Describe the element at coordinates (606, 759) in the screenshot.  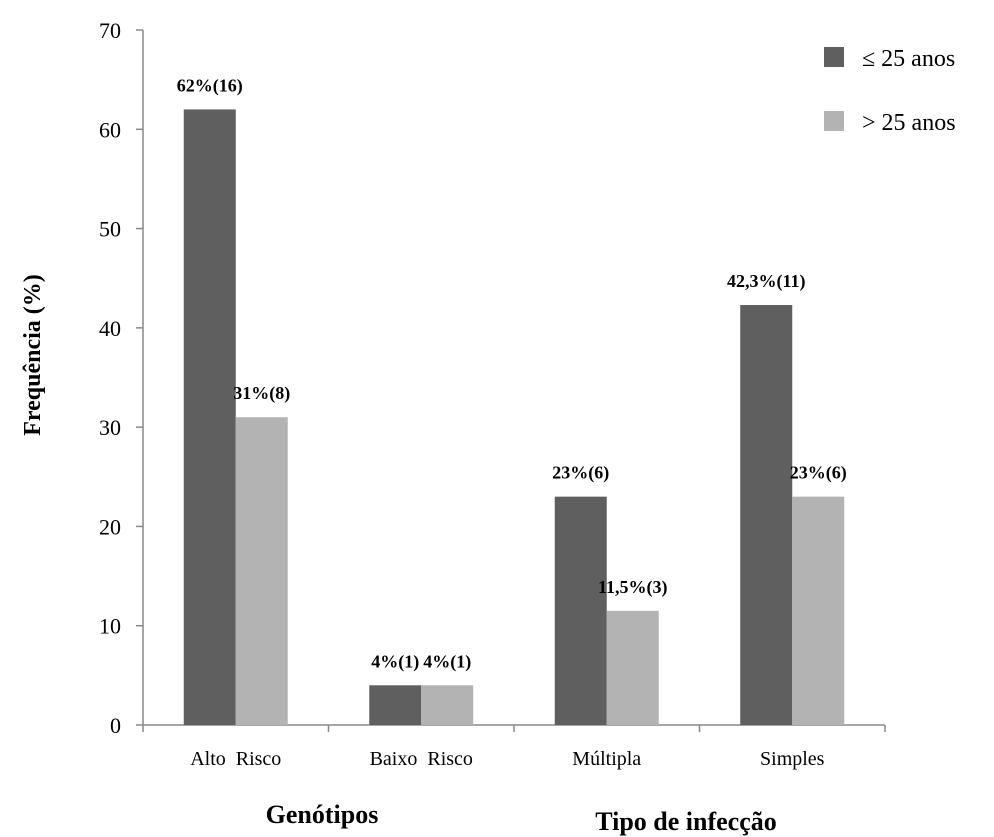
I see `x-category-label: Múltipla` at that location.